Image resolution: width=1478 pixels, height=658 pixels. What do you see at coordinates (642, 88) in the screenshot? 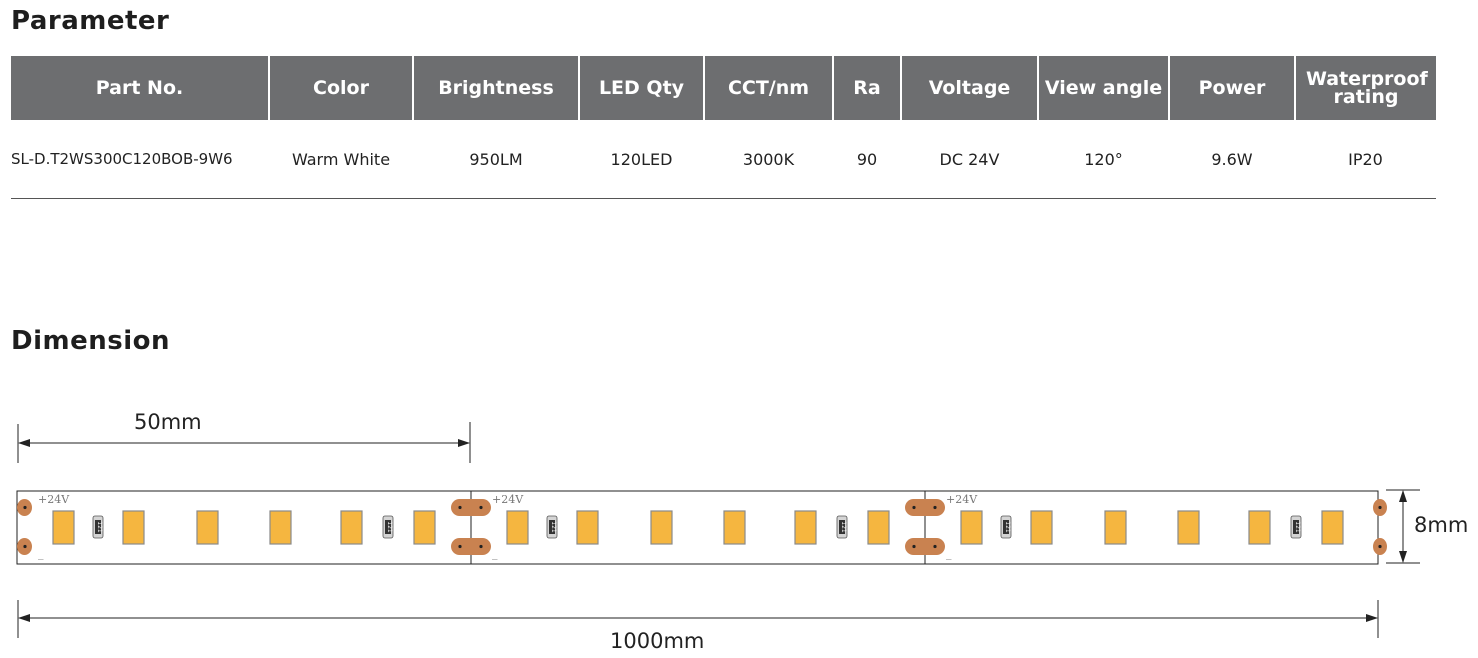
I see `header-led-qty: LED Qty` at bounding box center [642, 88].